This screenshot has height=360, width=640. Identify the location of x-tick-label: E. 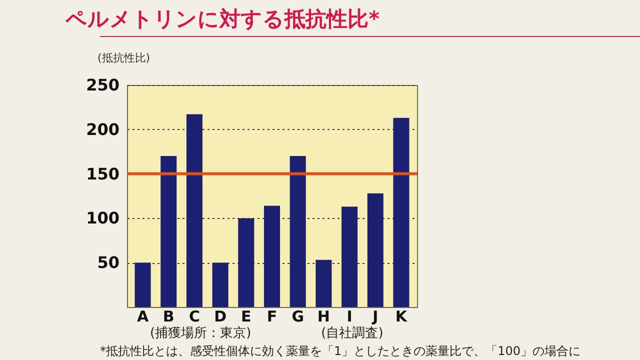
(246, 317).